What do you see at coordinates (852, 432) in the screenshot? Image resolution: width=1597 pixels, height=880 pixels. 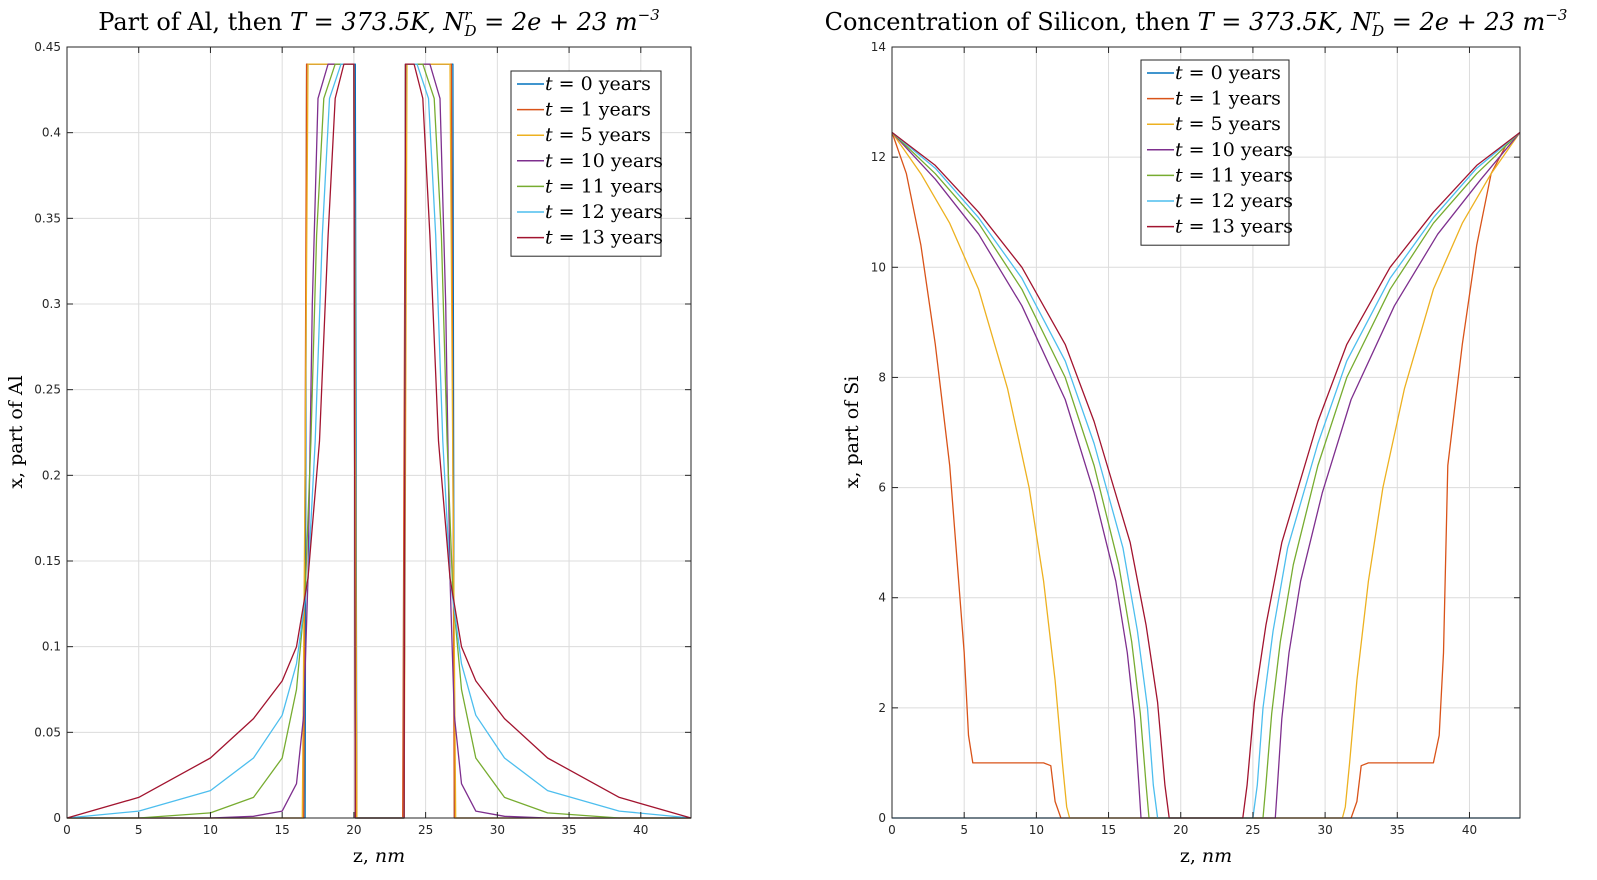 I see `chart-si-ylabel: x, part of Si` at bounding box center [852, 432].